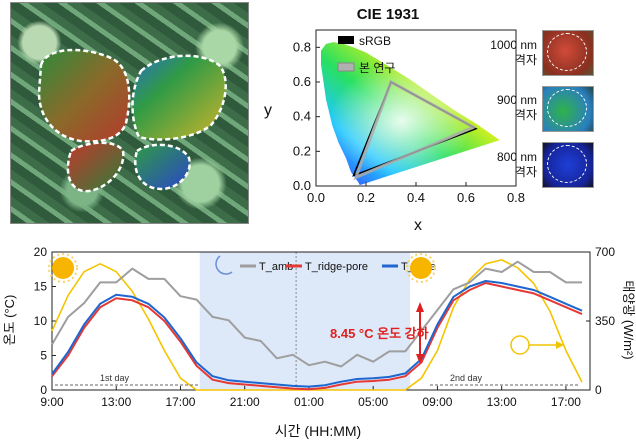 The height and width of the screenshot is (442, 636). Describe the element at coordinates (43, 390) in the screenshot. I see `temp-ytick-label: 0` at that location.